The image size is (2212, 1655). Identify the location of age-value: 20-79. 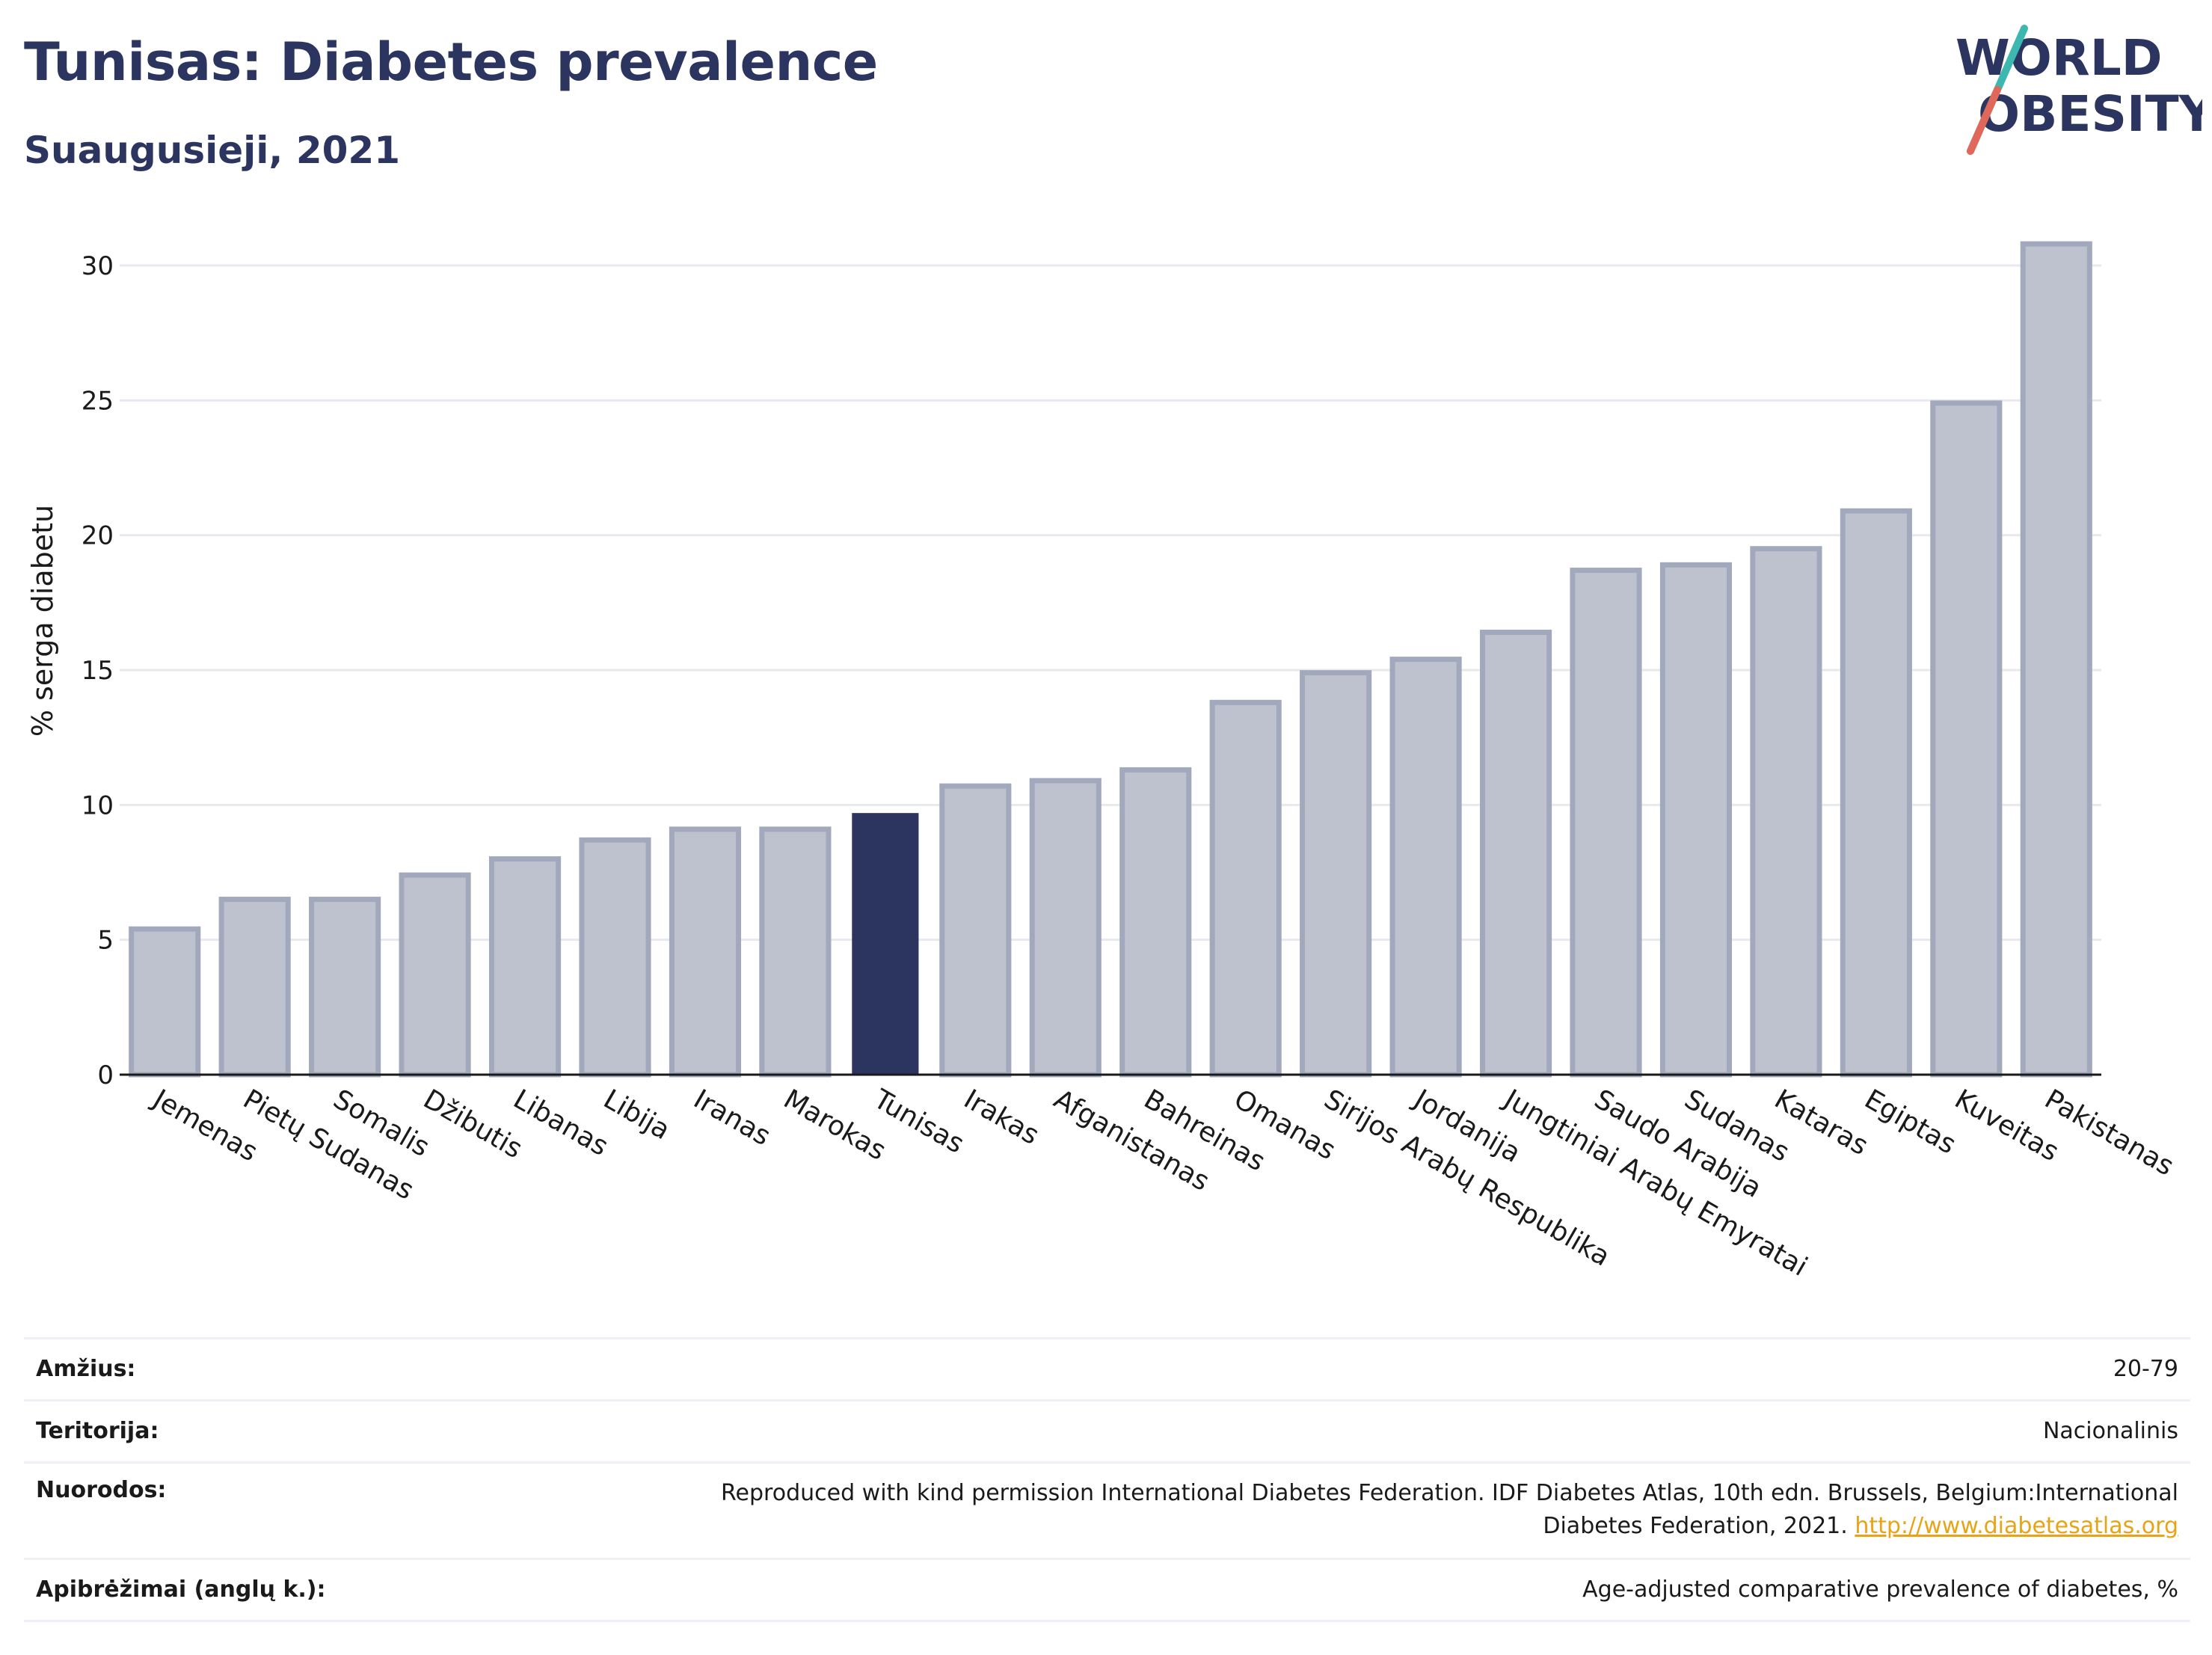
(2145, 1369).